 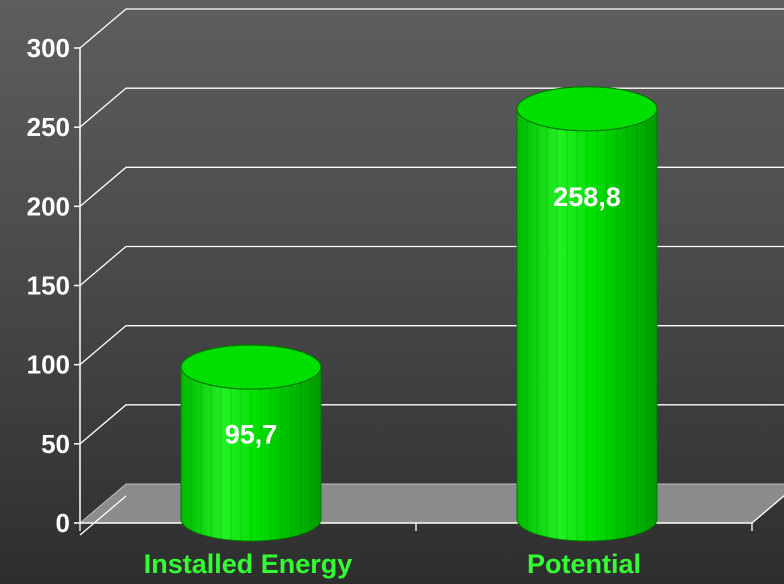 What do you see at coordinates (48, 48) in the screenshot?
I see `y-tick-label-300: 300` at bounding box center [48, 48].